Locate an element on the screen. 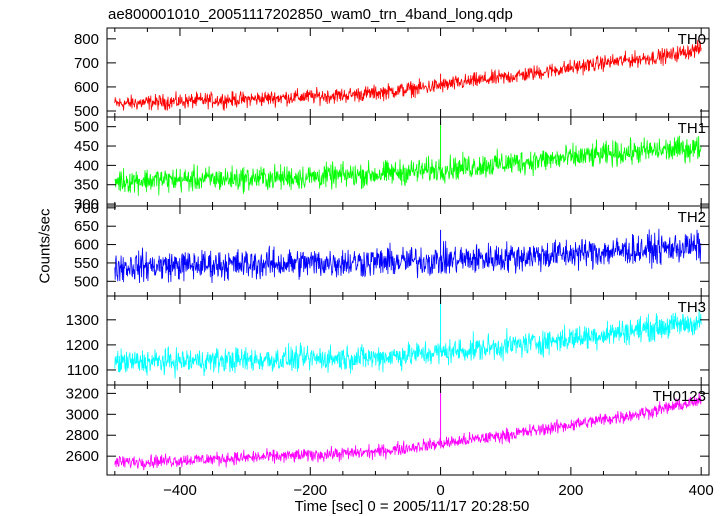  panel-label-th0: TH0 is located at coordinates (692, 39).